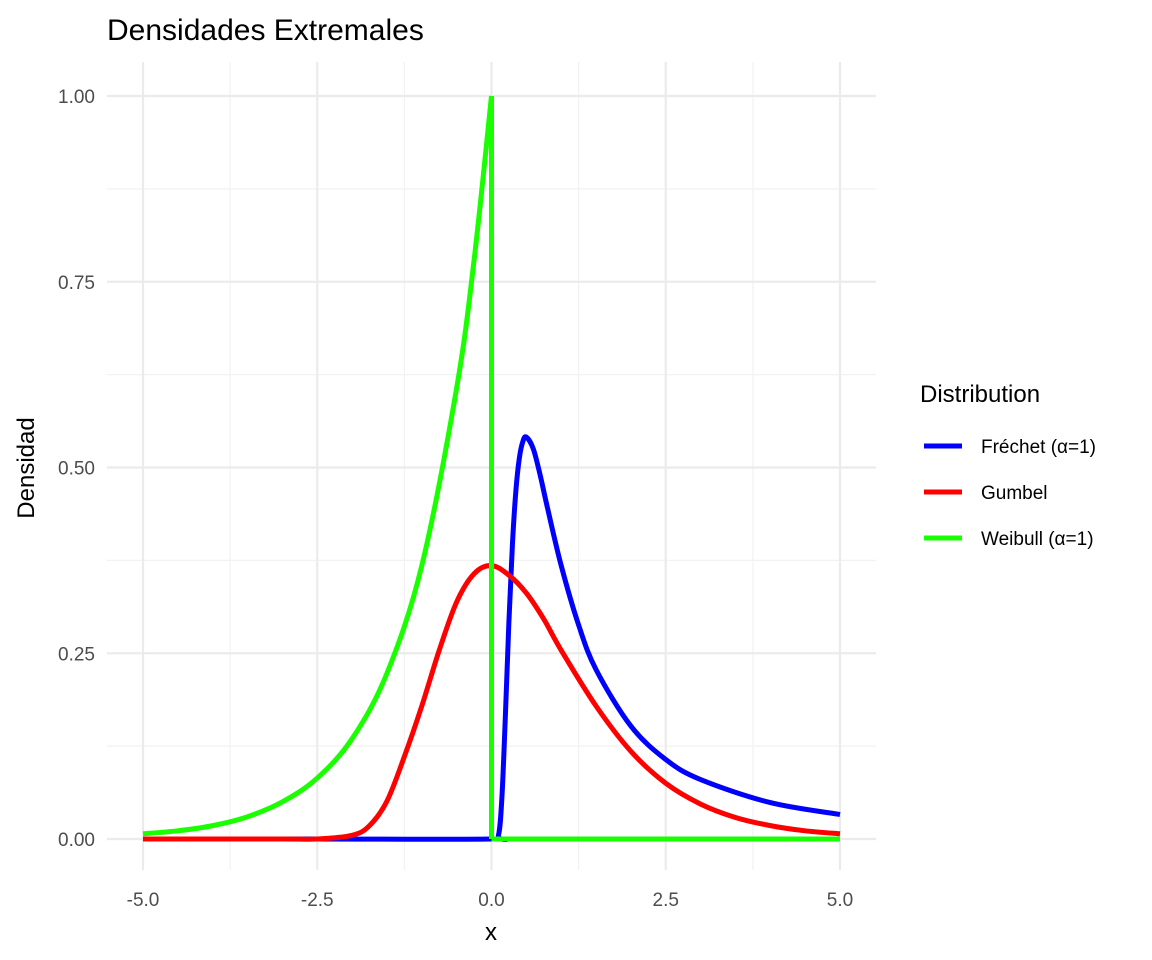 The height and width of the screenshot is (960, 1152). I want to click on x-tick-label: -5.0, so click(143, 900).